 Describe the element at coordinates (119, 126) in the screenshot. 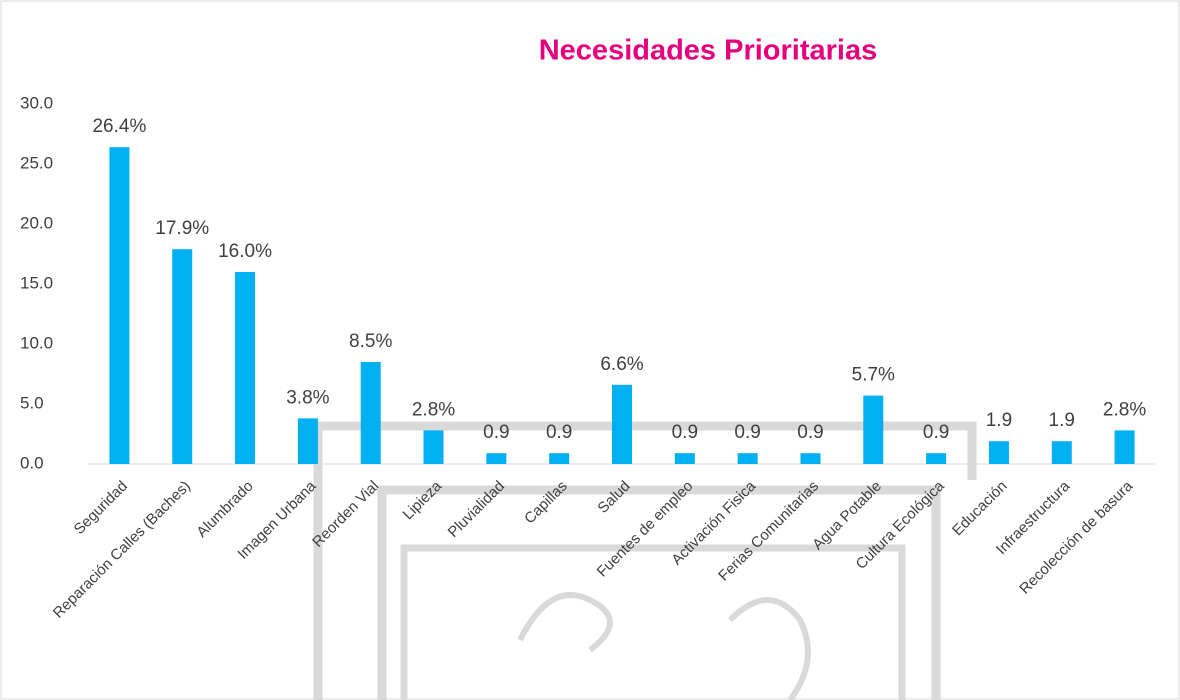

I see `value-label: 26.4%` at that location.